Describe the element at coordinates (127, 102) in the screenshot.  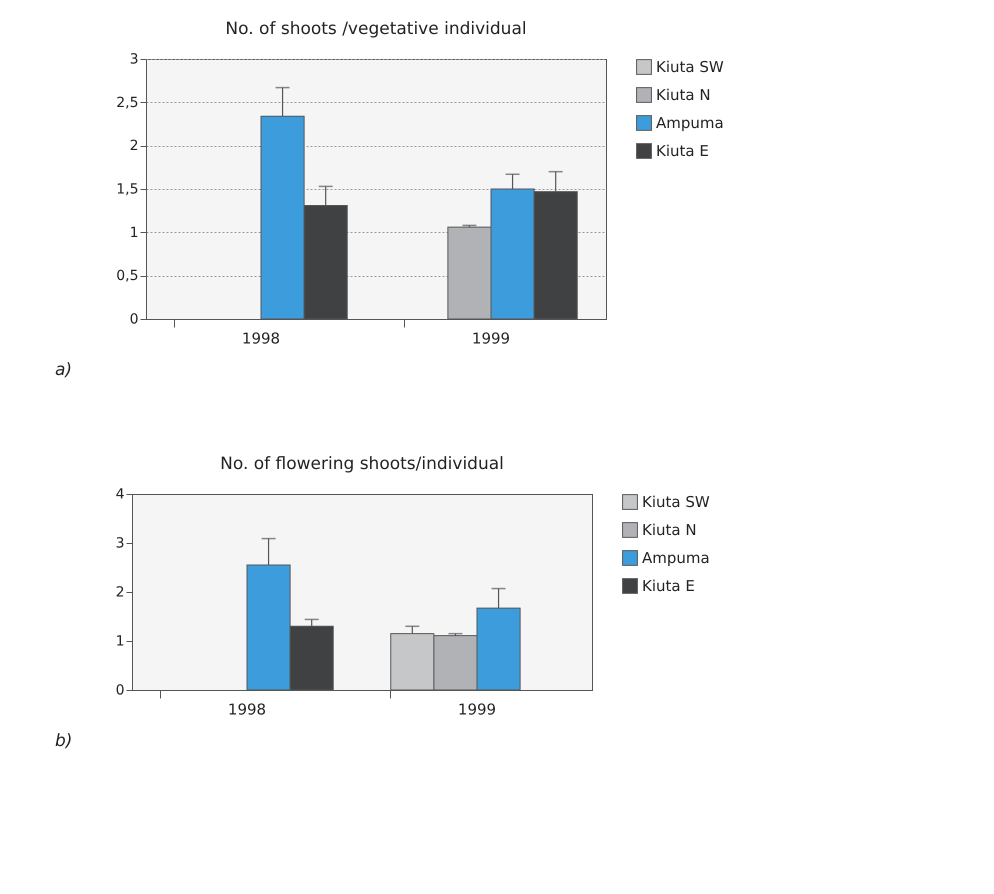
I see `y-tick-label: 2,5` at that location.